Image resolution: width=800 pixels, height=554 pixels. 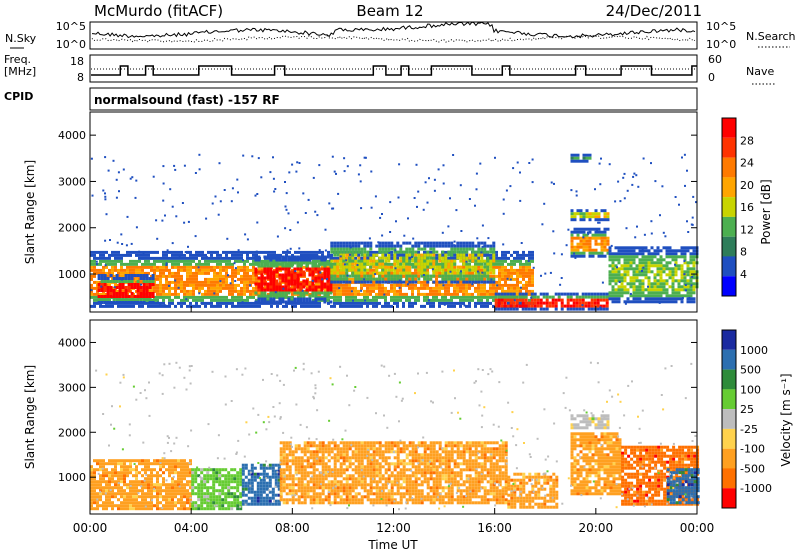 I want to click on y-tick-label: 4000, so click(x=72, y=135).